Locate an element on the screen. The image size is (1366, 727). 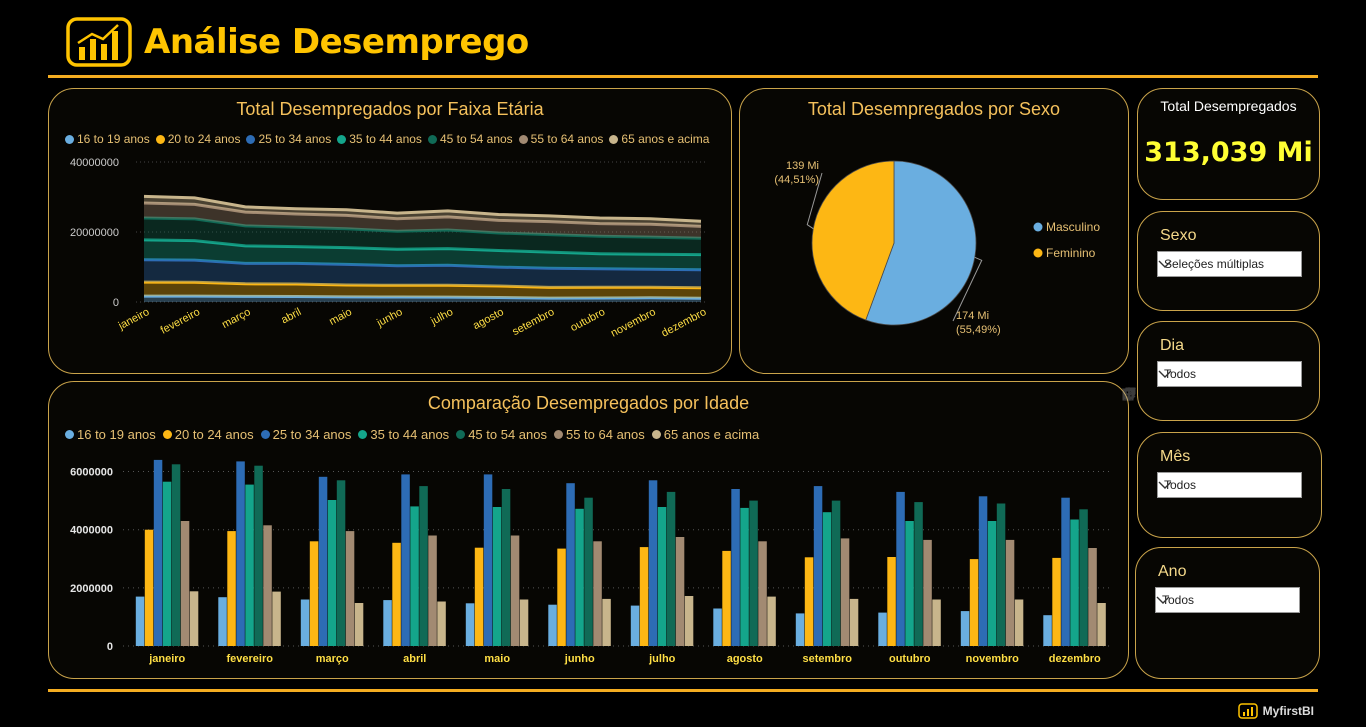
area-legend-item: 20 to 24 anos is located at coordinates (197, 139).